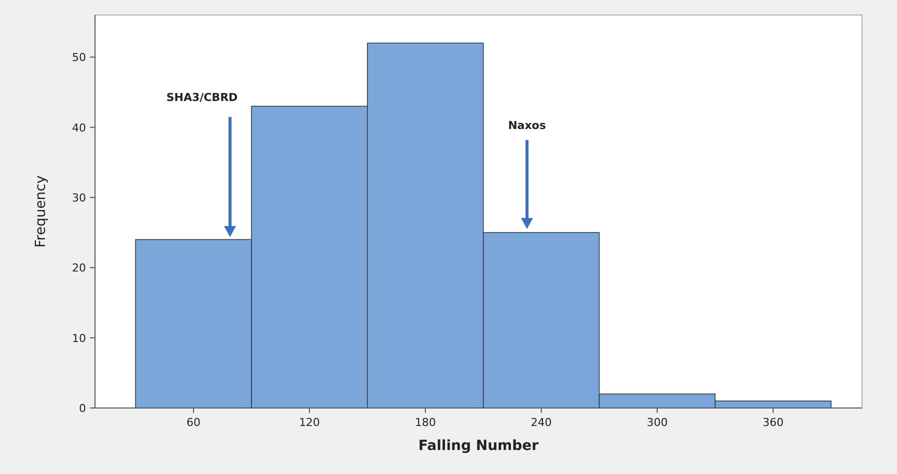  I want to click on x-tick-label: 180, so click(425, 422).